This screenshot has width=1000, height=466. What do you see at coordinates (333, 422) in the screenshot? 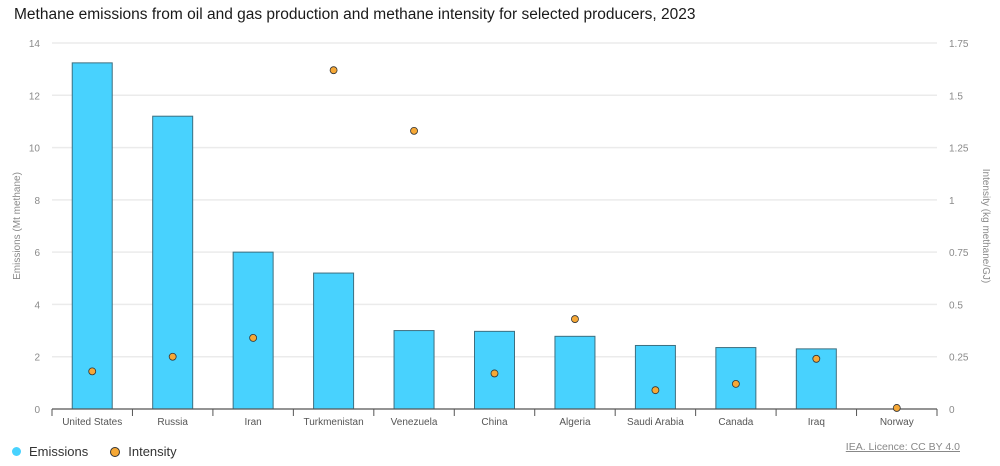
I see `x-tick-label: Turkmenistan` at bounding box center [333, 422].